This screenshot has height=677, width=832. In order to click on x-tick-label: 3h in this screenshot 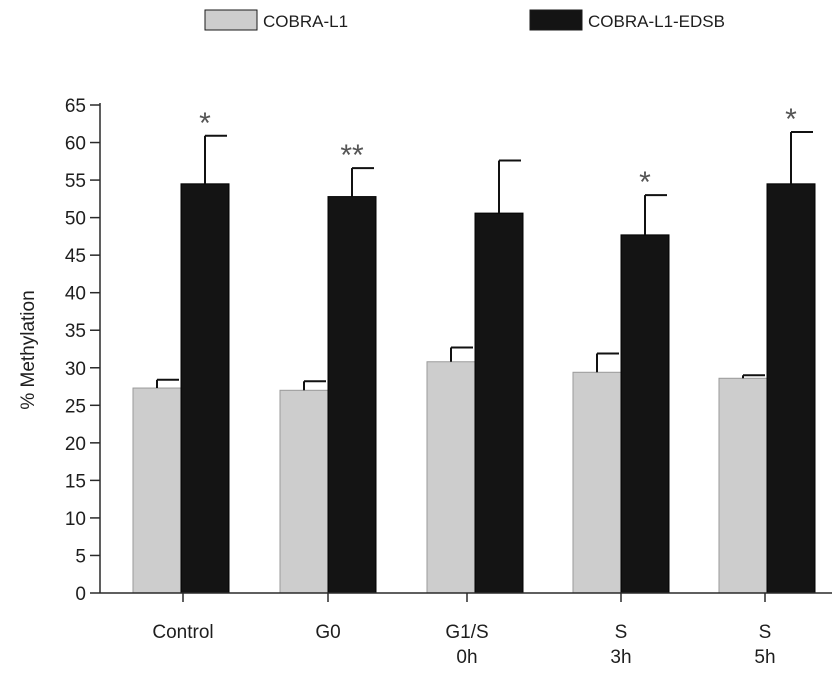, I will do `click(620, 657)`.